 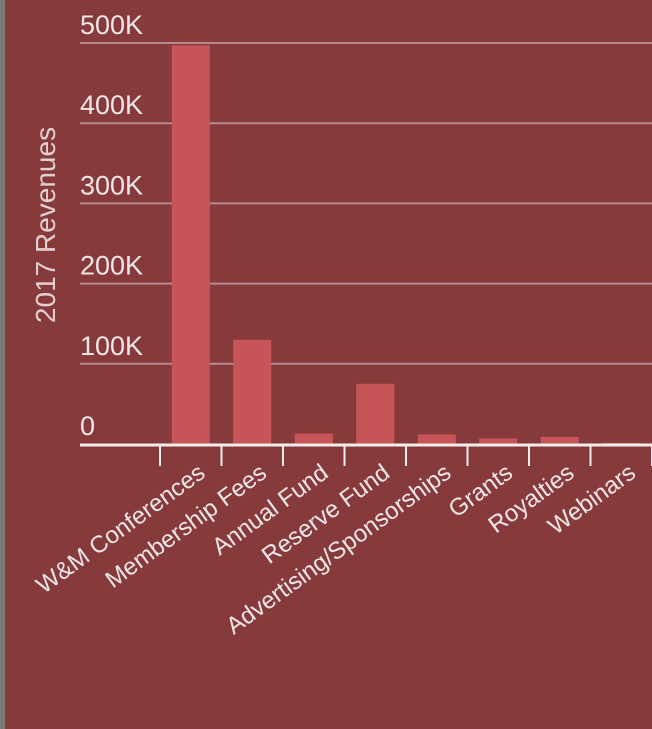 What do you see at coordinates (2, 364) in the screenshot?
I see `left-edge-border` at bounding box center [2, 364].